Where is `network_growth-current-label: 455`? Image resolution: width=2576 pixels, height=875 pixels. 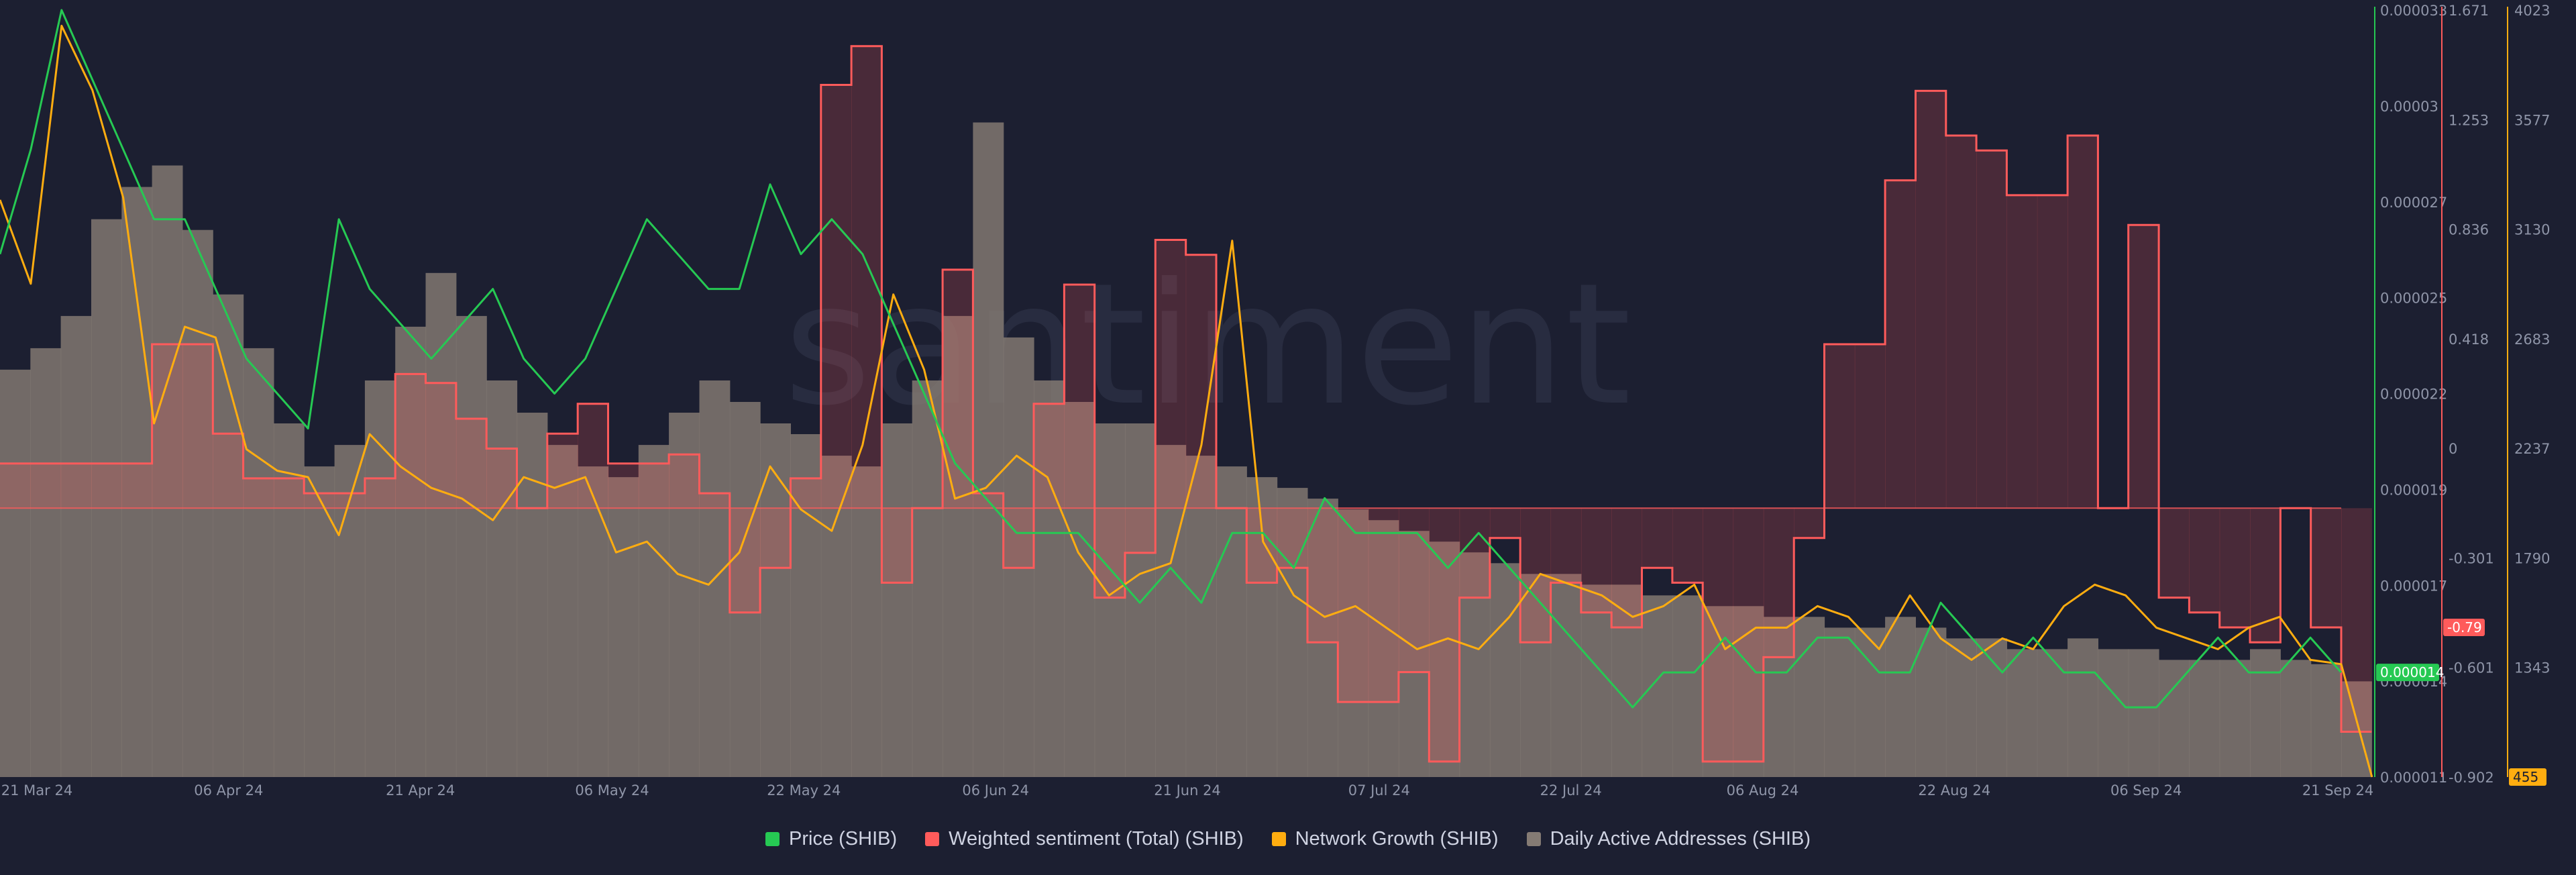
network_growth-current-label: 455 is located at coordinates (2525, 777).